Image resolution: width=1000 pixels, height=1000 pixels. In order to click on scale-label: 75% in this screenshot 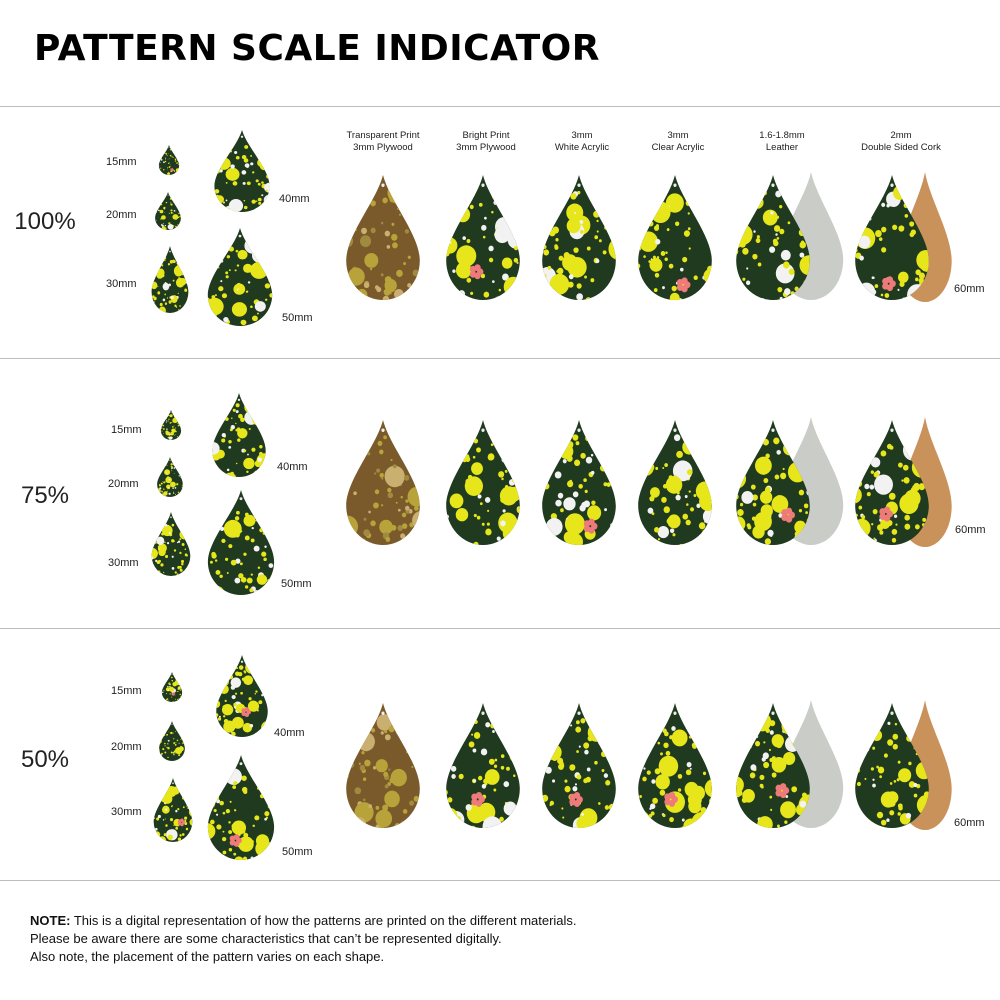, I will do `click(45, 495)`.